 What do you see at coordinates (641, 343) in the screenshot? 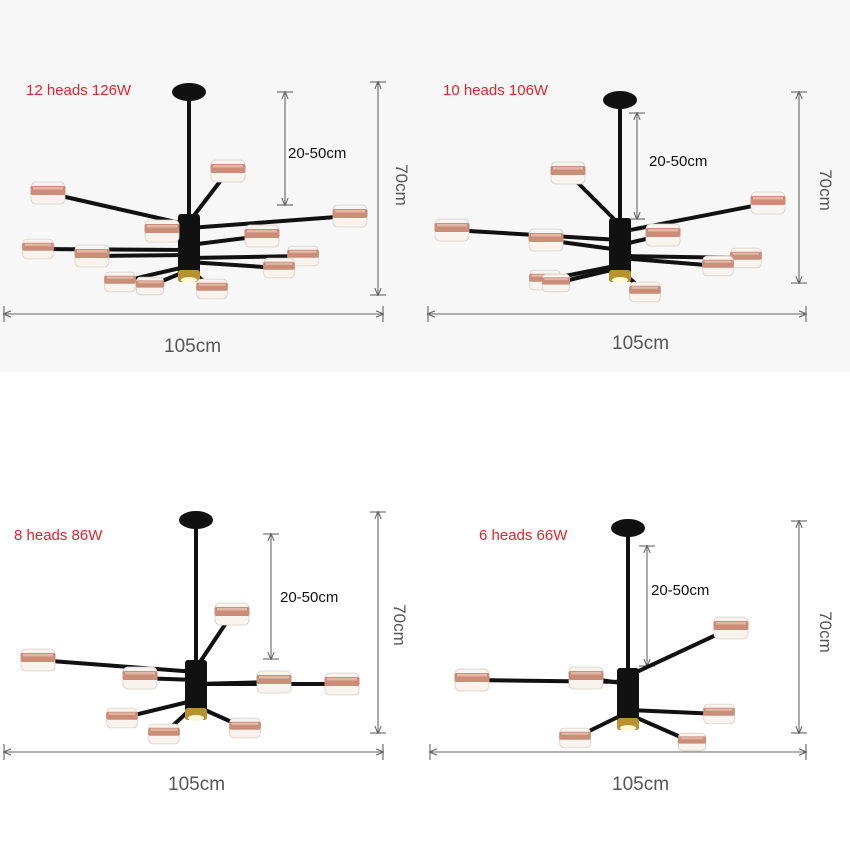
I see `variant-2-width-dimension: 105cm` at bounding box center [641, 343].